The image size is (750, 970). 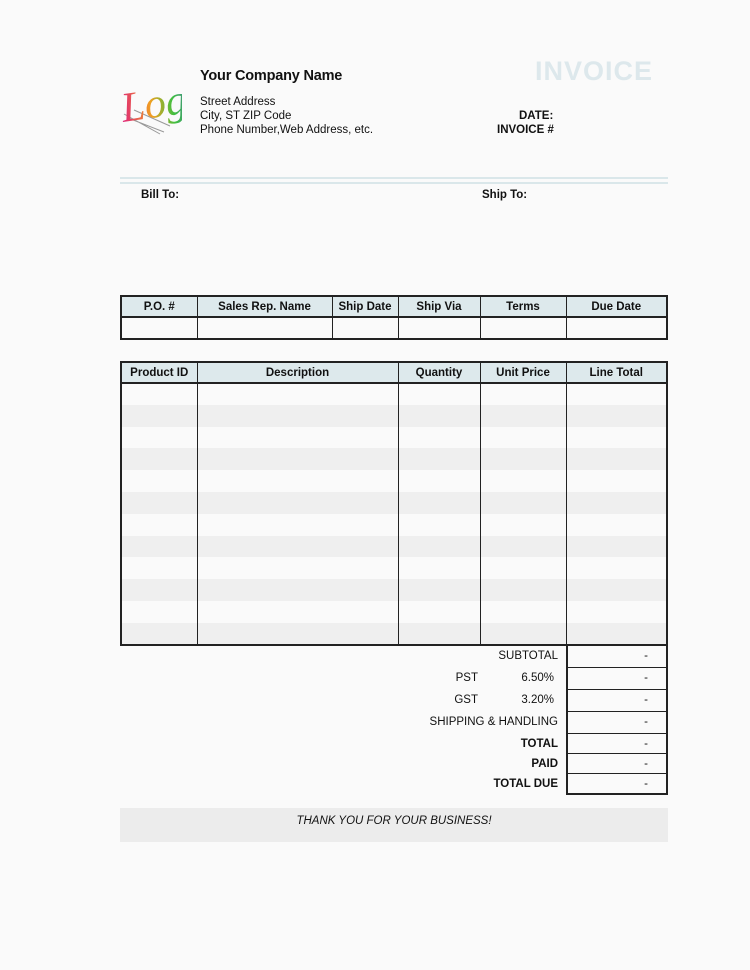 What do you see at coordinates (365, 328) in the screenshot?
I see `ship-date-cell` at bounding box center [365, 328].